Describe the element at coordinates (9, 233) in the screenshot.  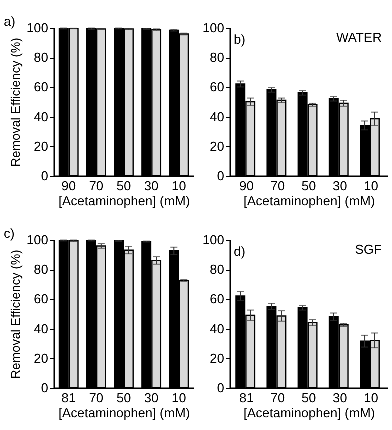
I see `text: c)` at that location.